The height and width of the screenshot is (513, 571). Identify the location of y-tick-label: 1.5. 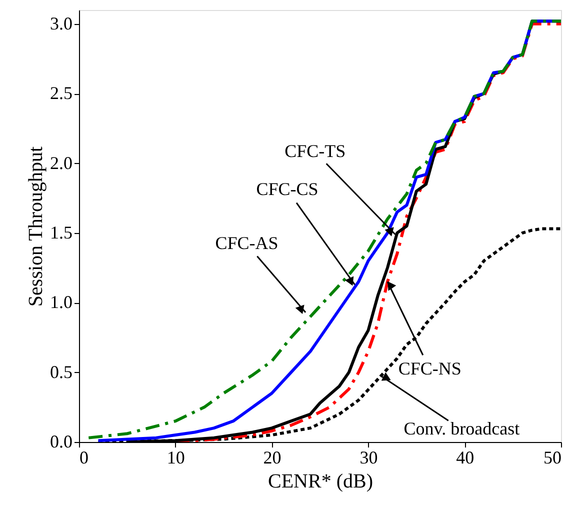
(61, 232).